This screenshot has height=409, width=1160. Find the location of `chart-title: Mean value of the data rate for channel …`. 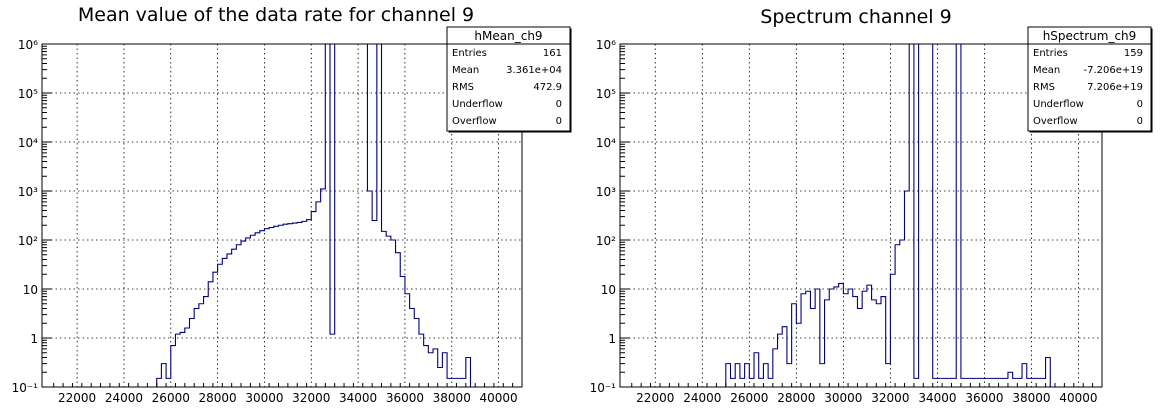

chart-title: Mean value of the data rate for channel … is located at coordinates (276, 15).